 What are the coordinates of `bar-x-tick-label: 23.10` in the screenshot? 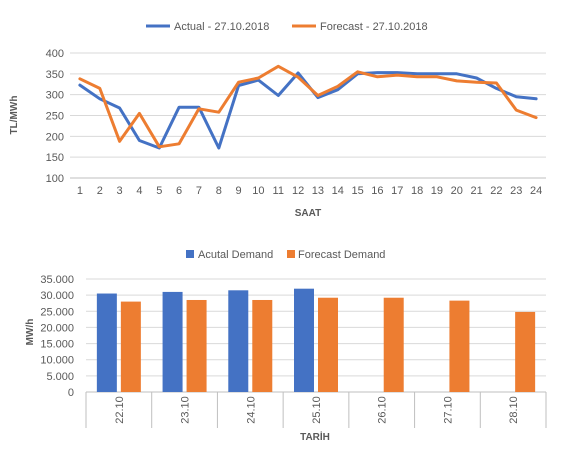 It's located at (186, 410).